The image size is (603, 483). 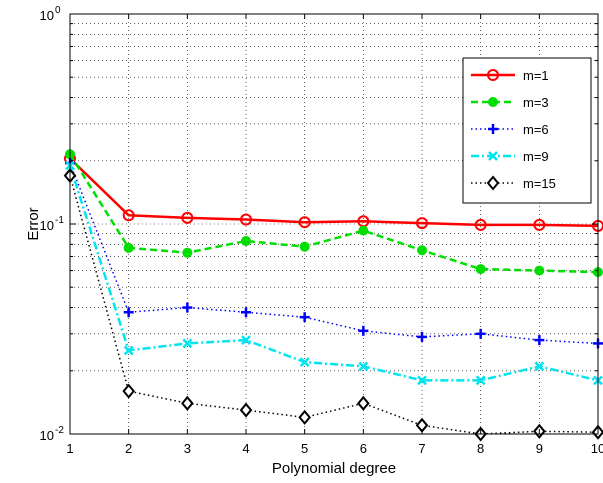 I want to click on x-tick-label: 10, so click(x=597, y=448).